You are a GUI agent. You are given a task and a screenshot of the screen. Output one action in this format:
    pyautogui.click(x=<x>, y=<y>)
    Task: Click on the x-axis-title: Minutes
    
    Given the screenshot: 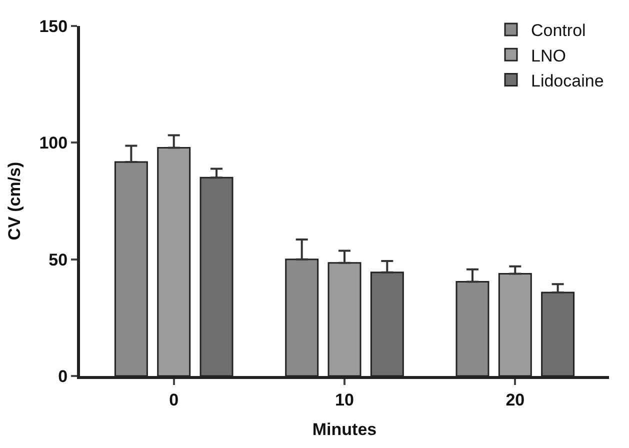 What is the action you would take?
    pyautogui.click(x=344, y=429)
    